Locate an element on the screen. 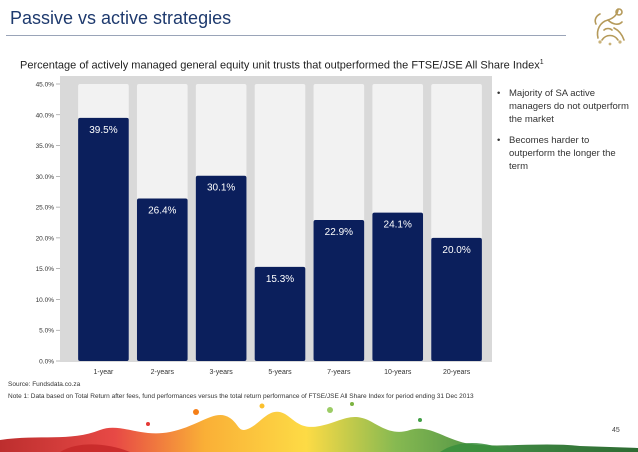  paint-splash-decoration is located at coordinates (319, 427).